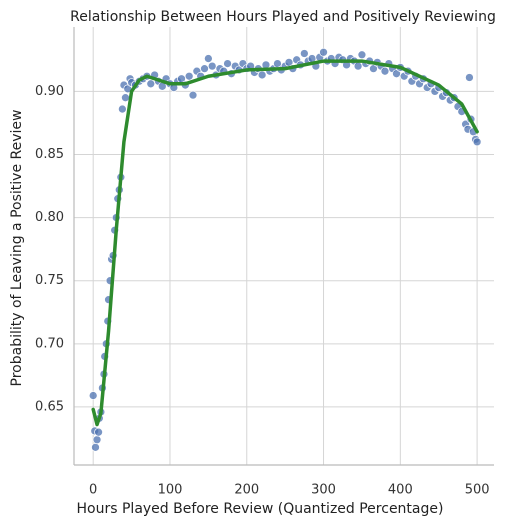 The image size is (521, 529). What do you see at coordinates (49, 280) in the screenshot?
I see `y-tick-label: 0.75` at bounding box center [49, 280].